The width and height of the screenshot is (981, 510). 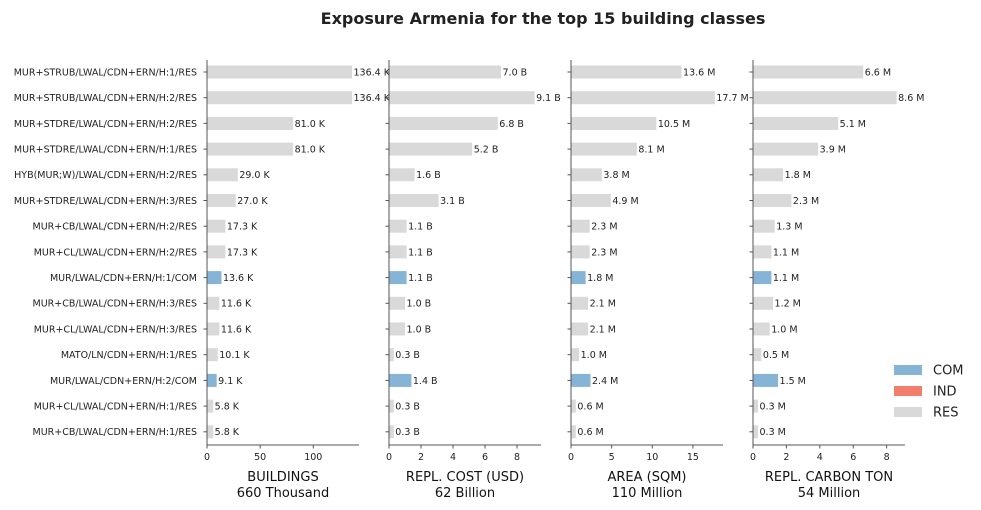 I want to click on legend-label-res: RES, so click(x=946, y=413).